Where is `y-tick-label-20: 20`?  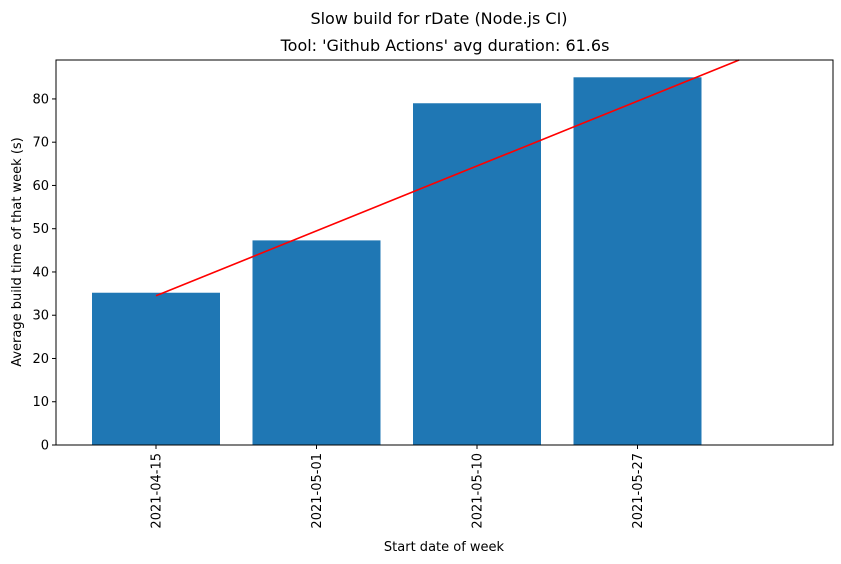 y-tick-label-20: 20 is located at coordinates (40, 359).